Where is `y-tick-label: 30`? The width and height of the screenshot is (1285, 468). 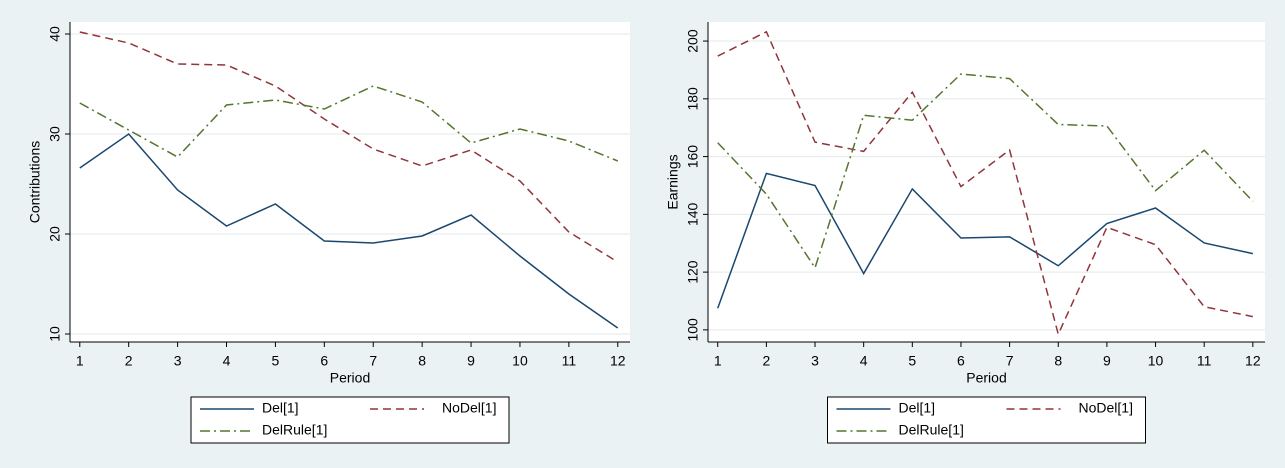
y-tick-label: 30 is located at coordinates (55, 134).